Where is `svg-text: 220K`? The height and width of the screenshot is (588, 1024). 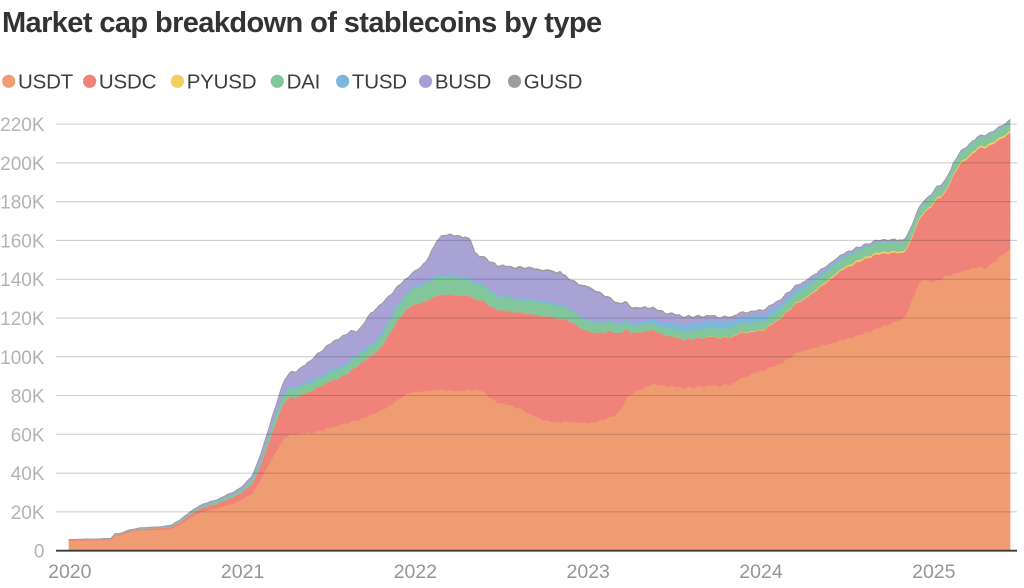 svg-text: 220K is located at coordinates (22, 125).